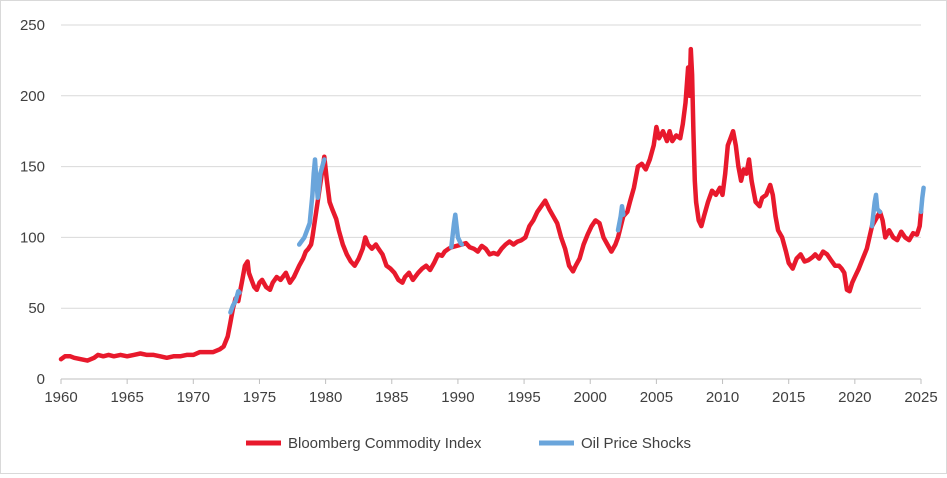  I want to click on y-tick-label: 100, so click(32, 237).